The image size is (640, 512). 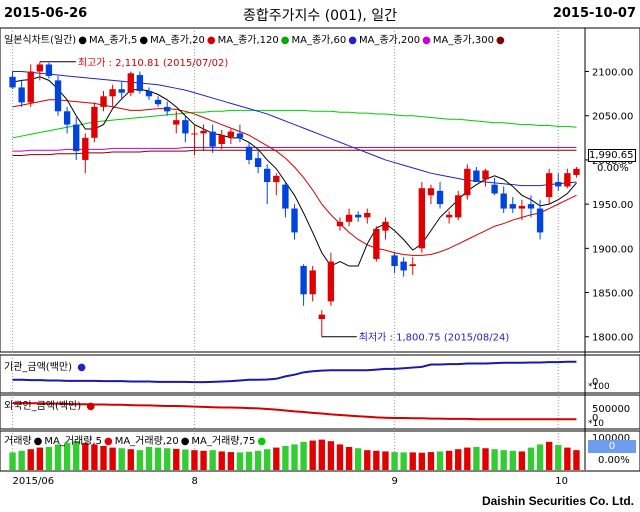 I want to click on end-date: 2015-10-07, so click(x=594, y=13).